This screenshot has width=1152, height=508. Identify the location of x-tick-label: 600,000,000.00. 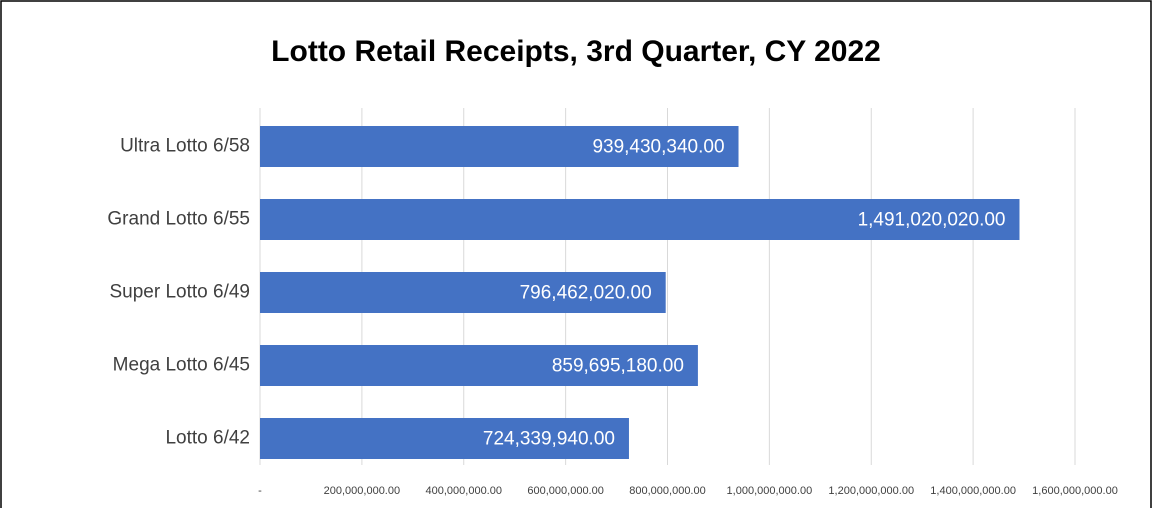
(565, 491).